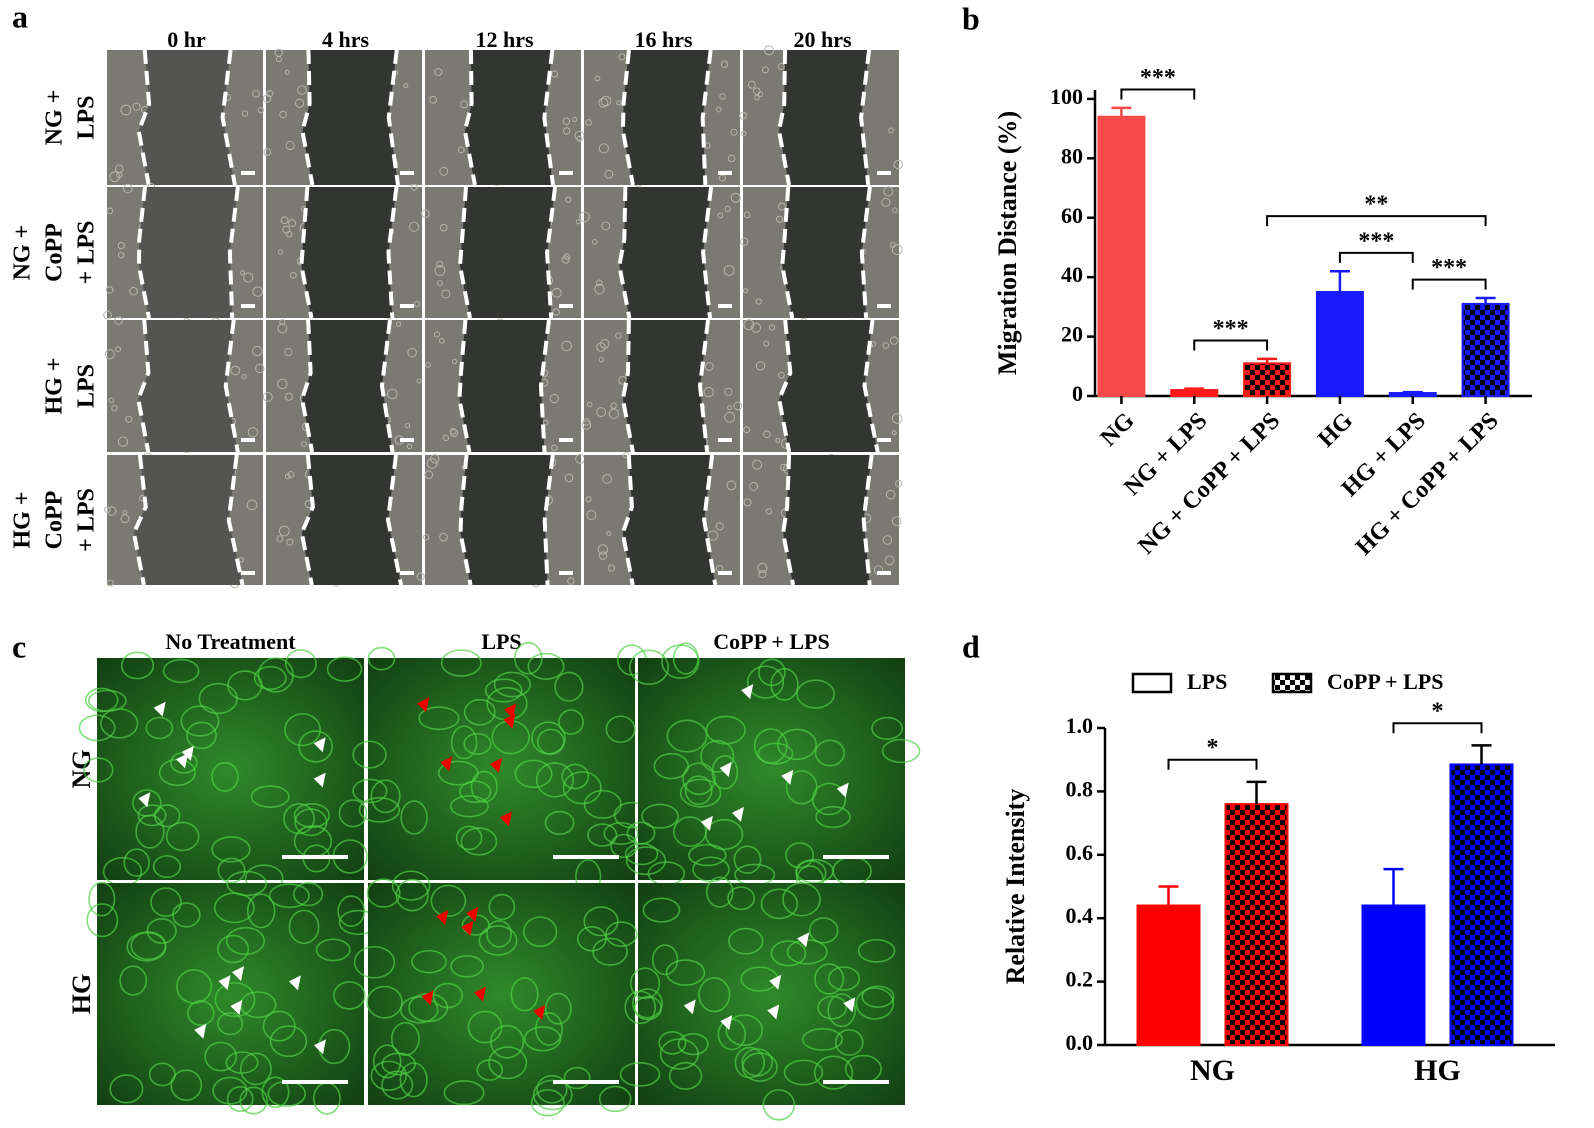  I want to click on significance-bracket, so click(1376, 257).